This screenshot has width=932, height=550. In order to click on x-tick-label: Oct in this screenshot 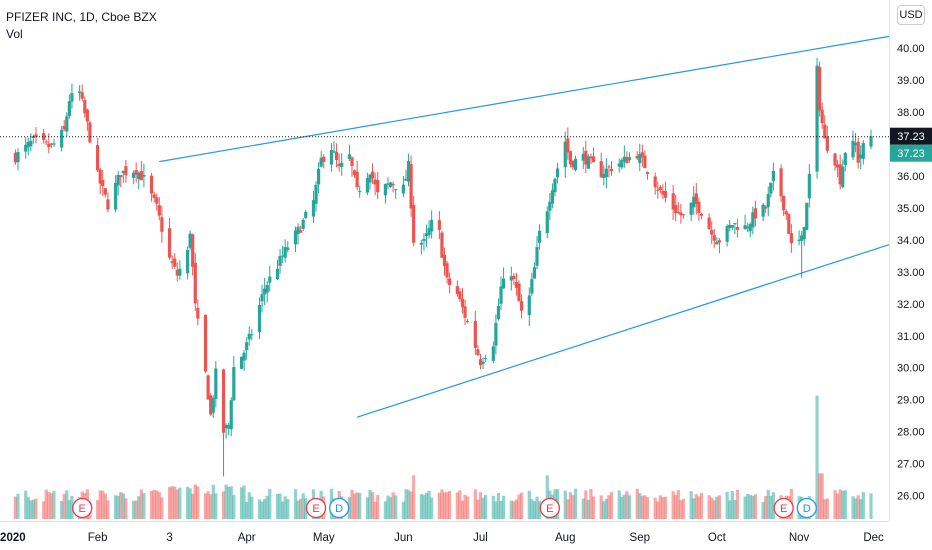, I will do `click(717, 538)`.